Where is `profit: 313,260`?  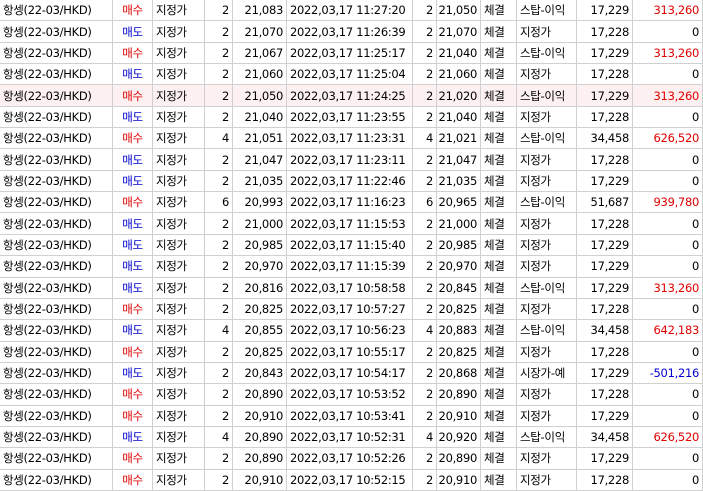
profit: 313,260 is located at coordinates (668, 11).